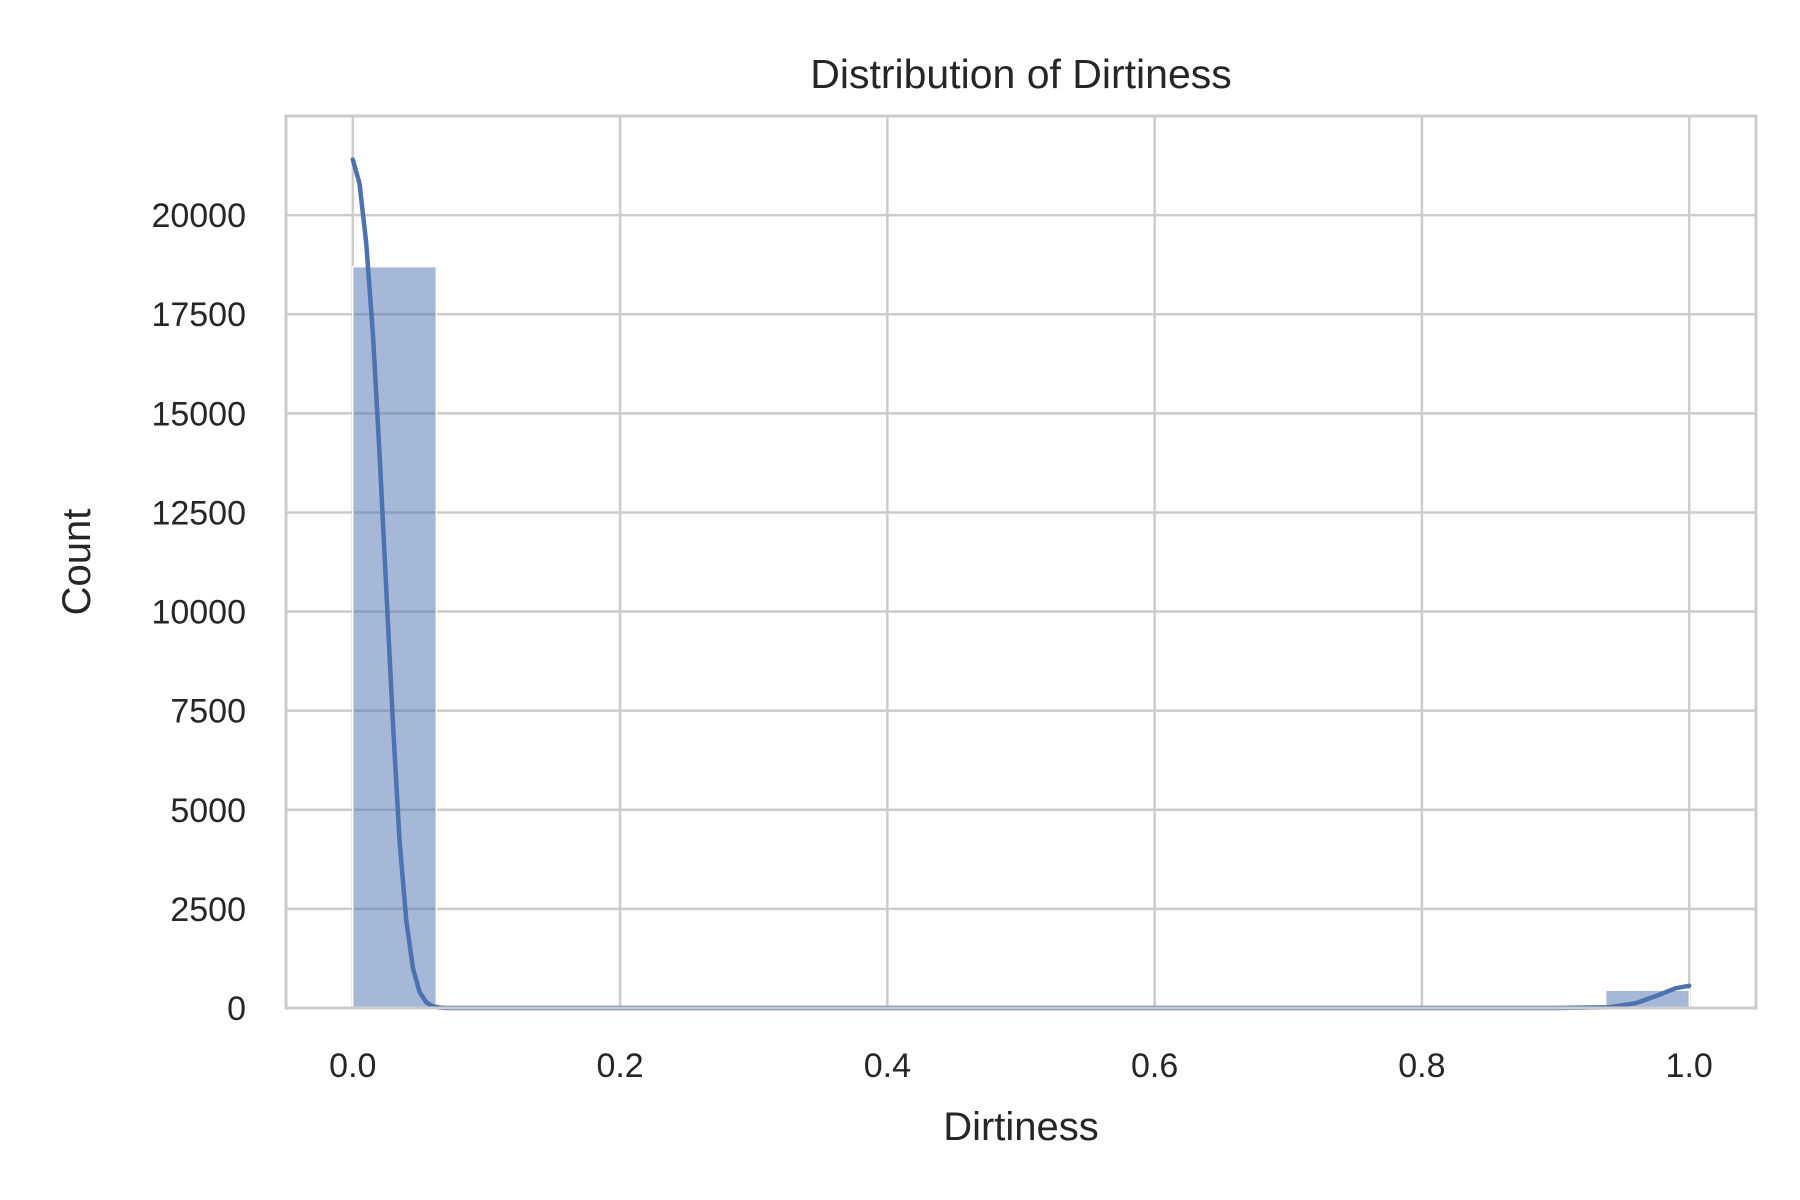 The width and height of the screenshot is (1800, 1200). What do you see at coordinates (198, 216) in the screenshot?
I see `y-tick-label: 20000` at bounding box center [198, 216].